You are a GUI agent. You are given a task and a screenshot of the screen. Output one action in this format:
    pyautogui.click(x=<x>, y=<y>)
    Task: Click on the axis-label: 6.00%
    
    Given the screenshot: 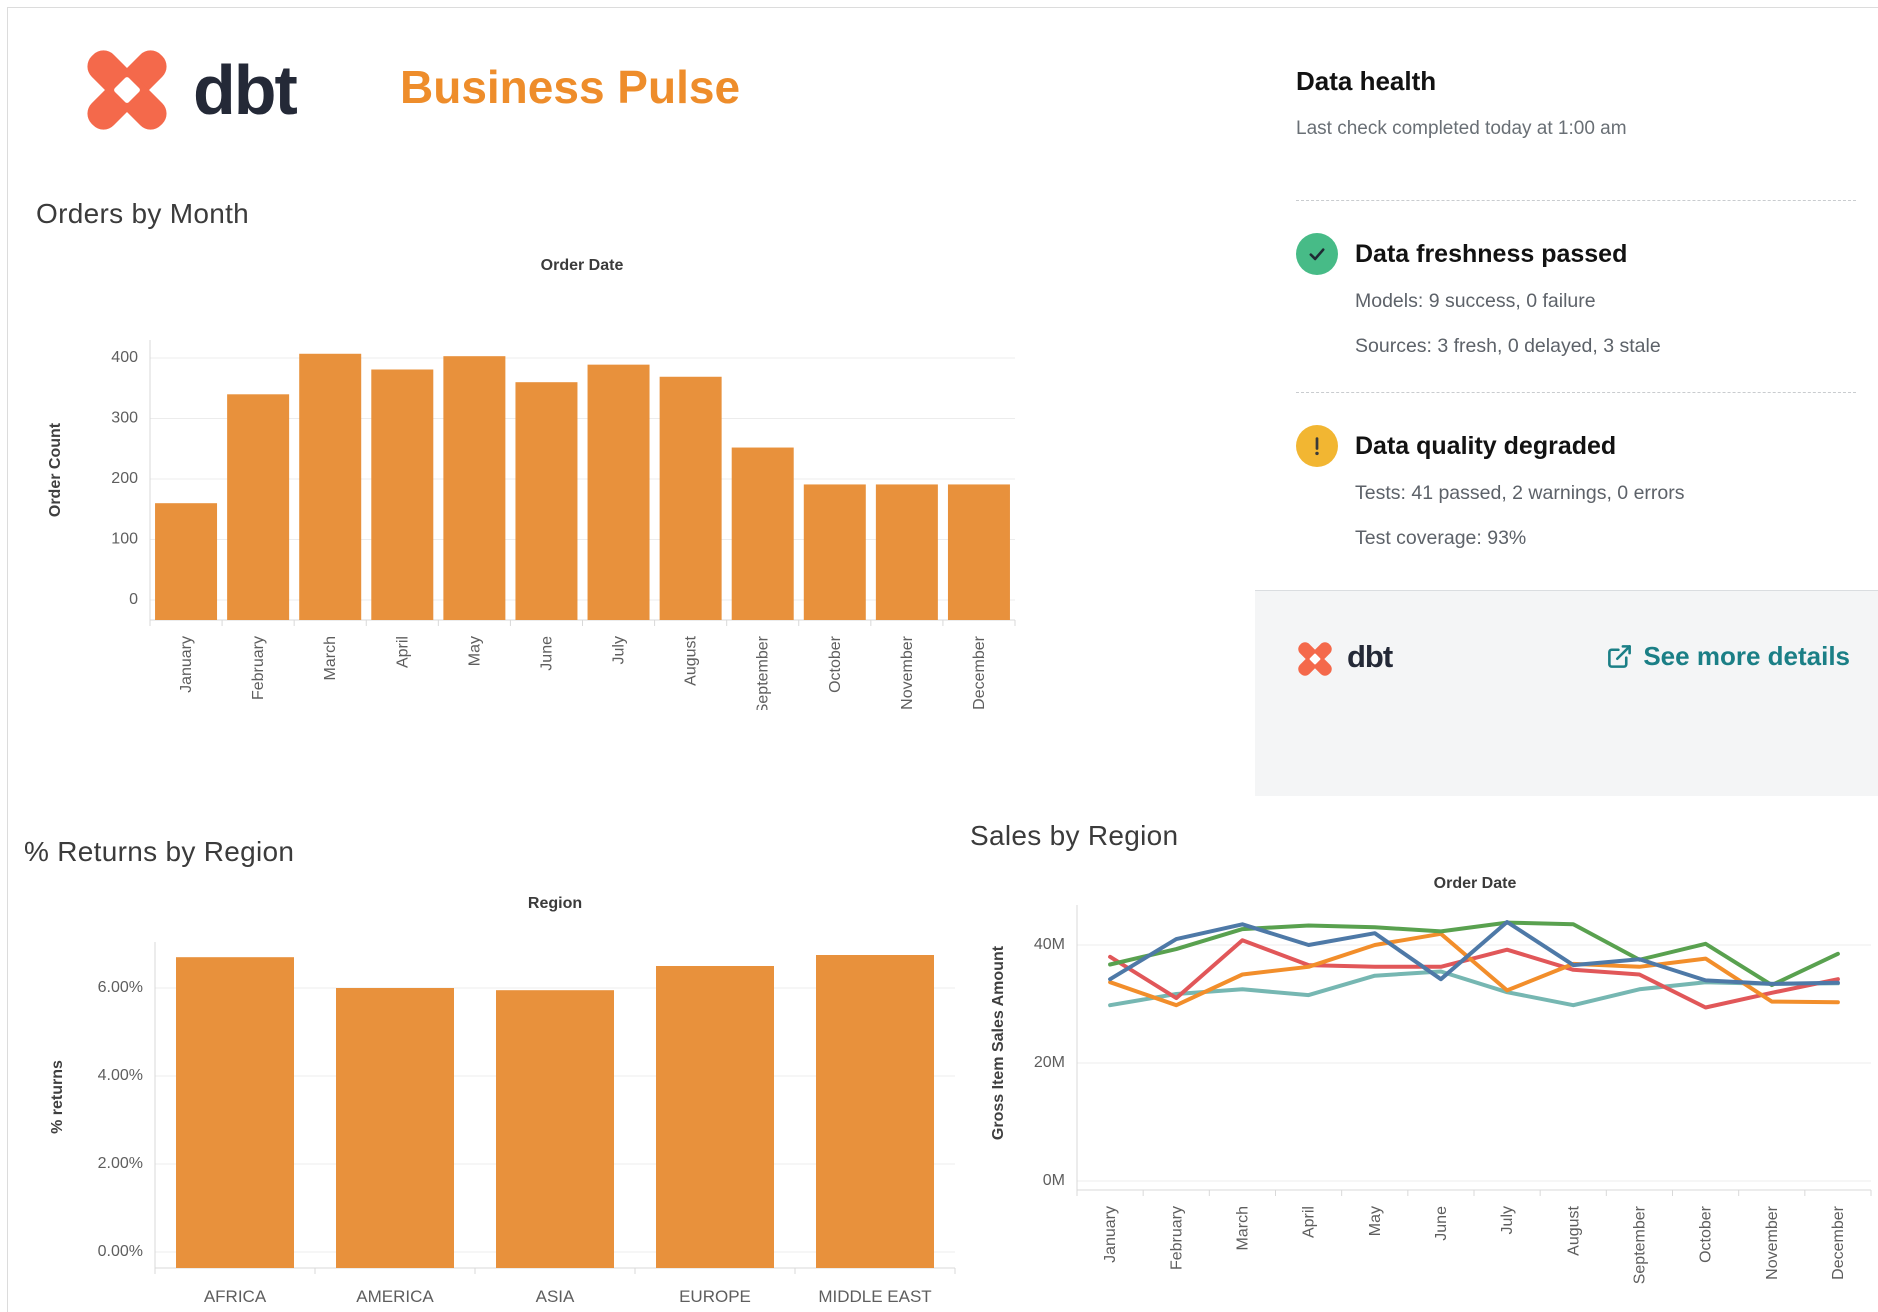 What is the action you would take?
    pyautogui.click(x=120, y=987)
    